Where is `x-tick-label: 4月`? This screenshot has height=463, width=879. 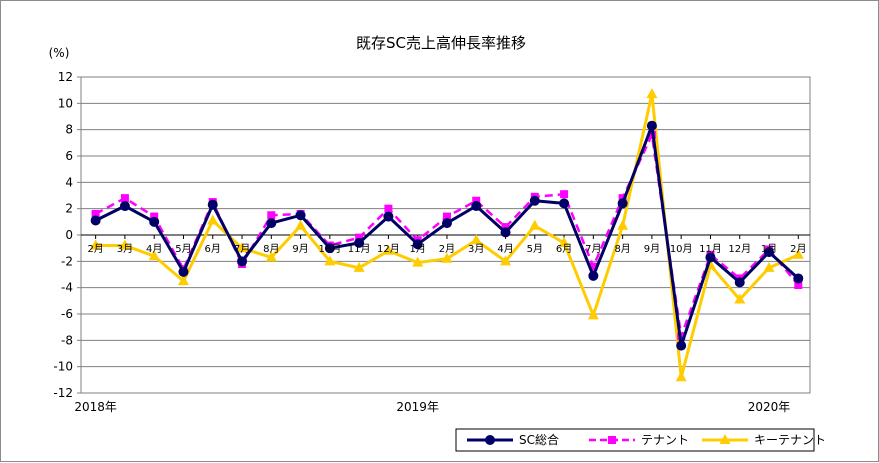
x-tick-label: 4月 is located at coordinates (154, 249).